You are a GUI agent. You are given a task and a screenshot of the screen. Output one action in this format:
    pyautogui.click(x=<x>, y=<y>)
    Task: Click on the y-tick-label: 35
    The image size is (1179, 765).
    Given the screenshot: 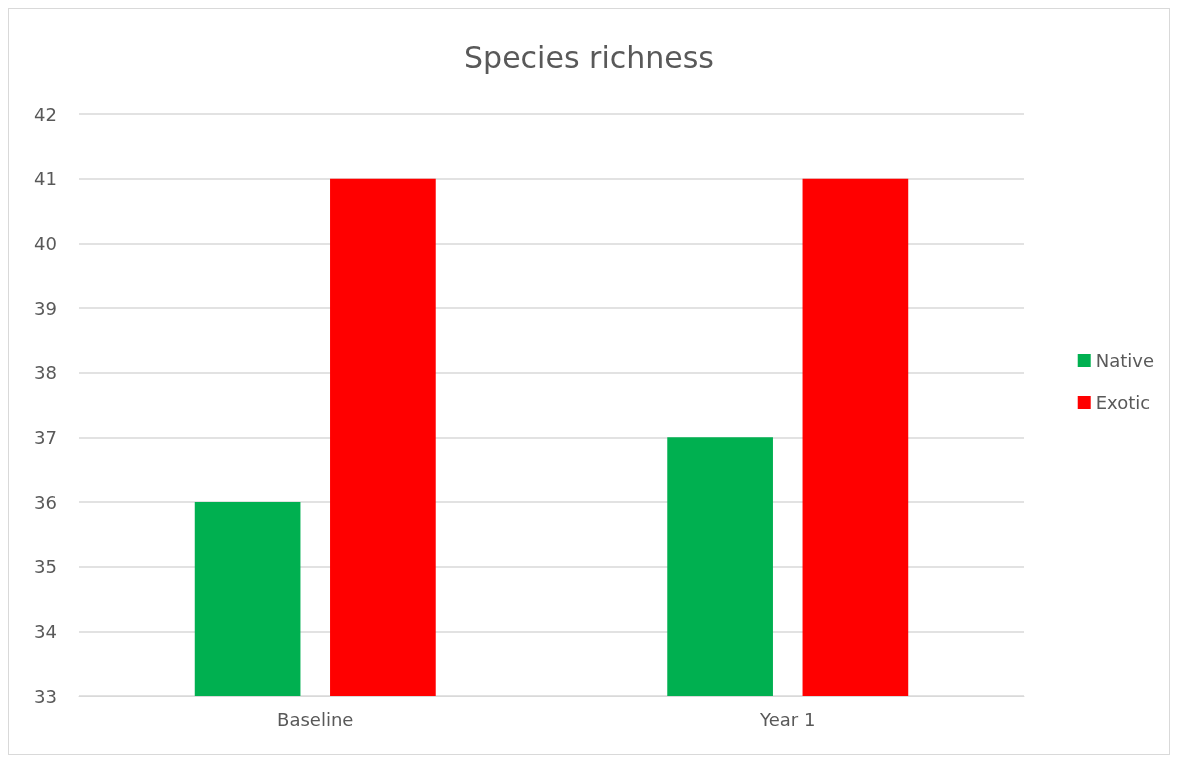 What is the action you would take?
    pyautogui.click(x=45, y=567)
    